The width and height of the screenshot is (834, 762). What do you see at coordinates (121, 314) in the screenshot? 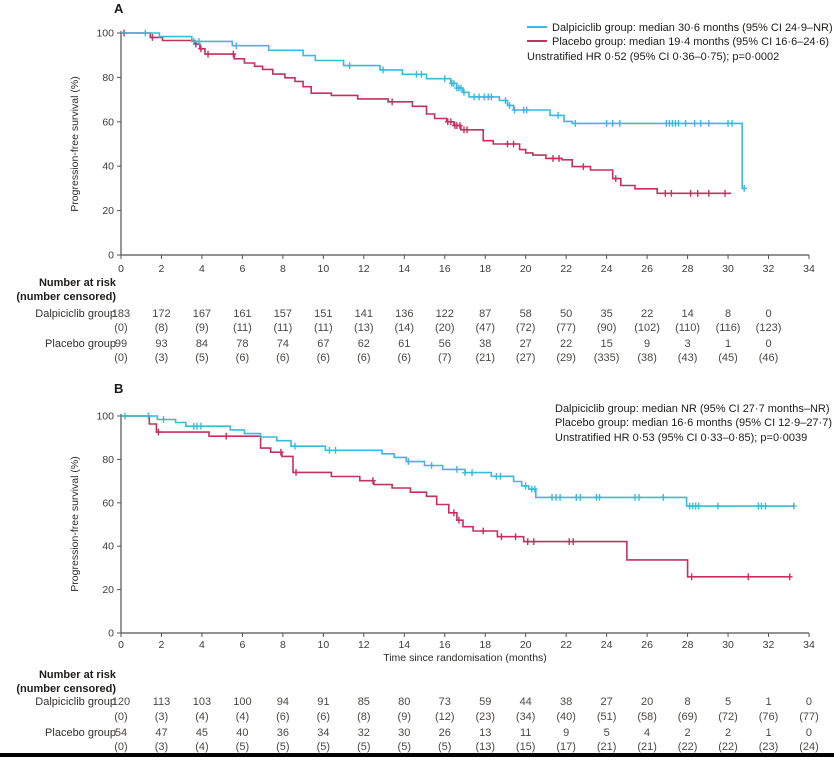
I see `at-risk-count: 183` at bounding box center [121, 314].